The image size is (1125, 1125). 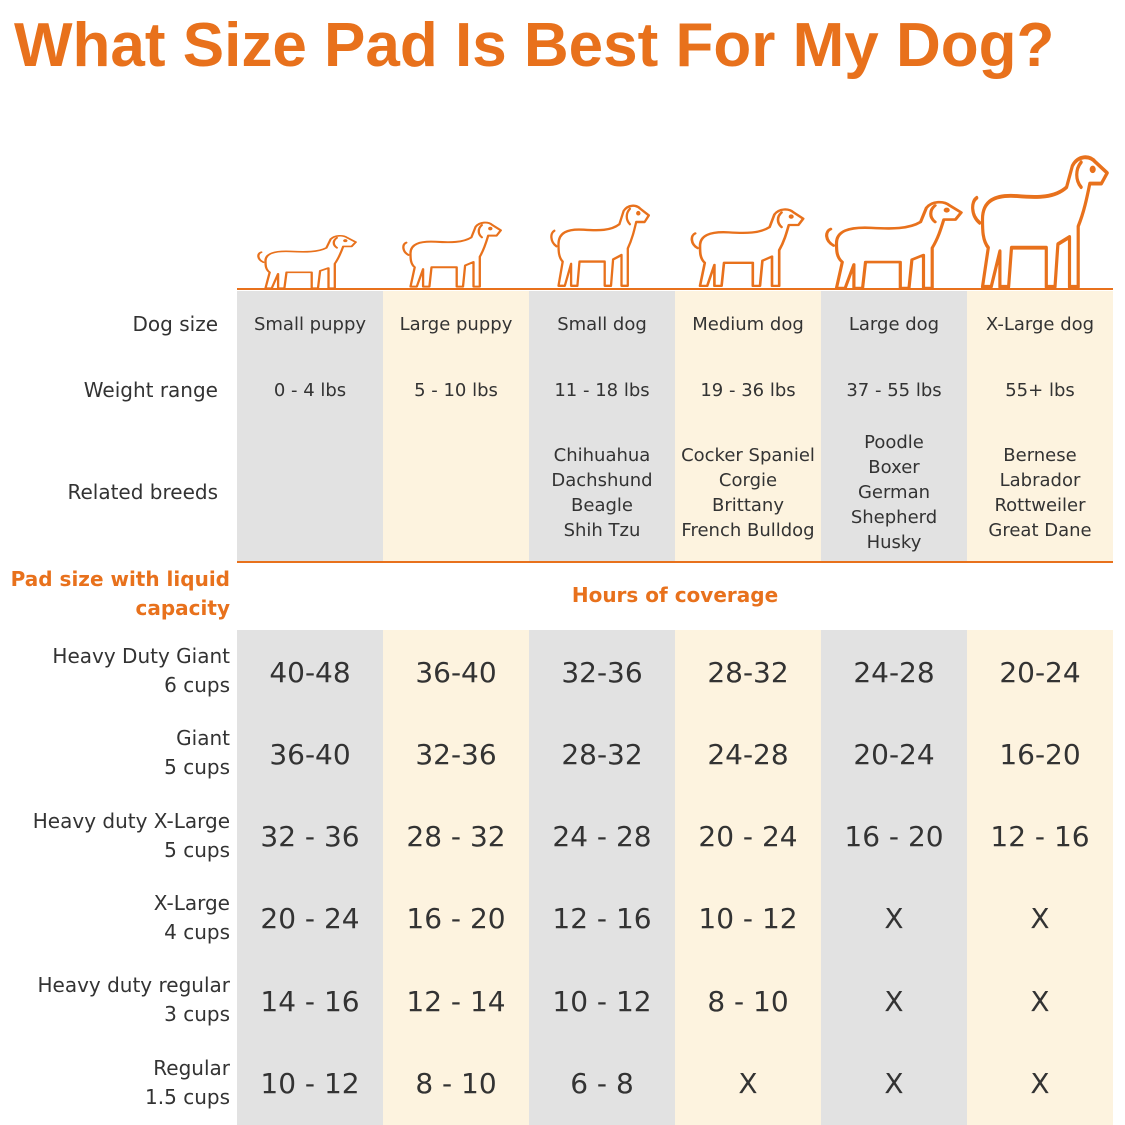 I want to click on pad-name: Heavy duty regular, so click(x=133, y=985).